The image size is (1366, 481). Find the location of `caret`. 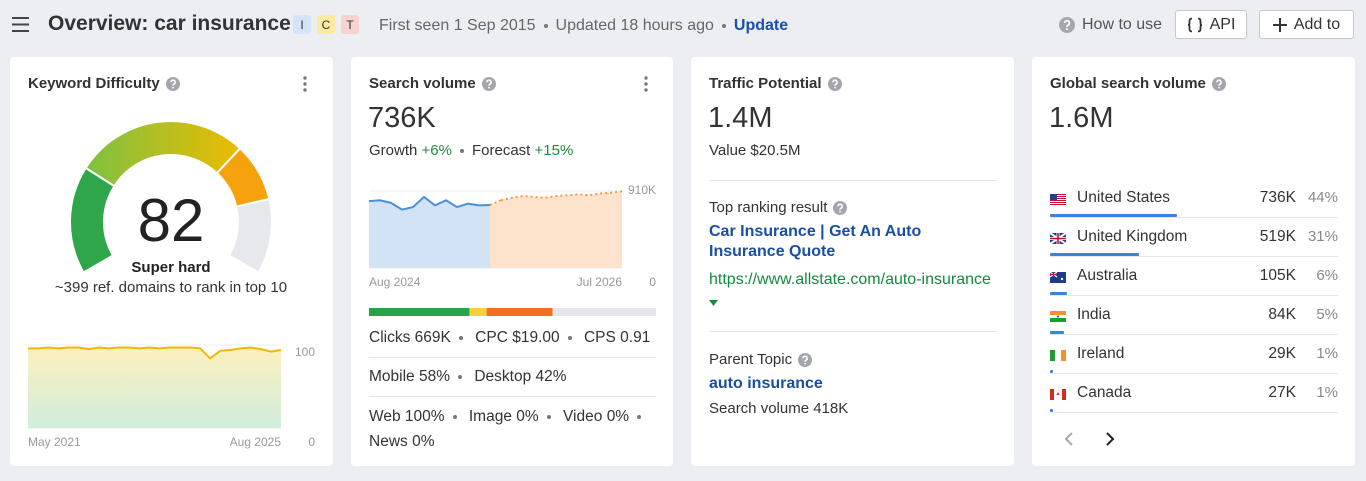

caret is located at coordinates (713, 303).